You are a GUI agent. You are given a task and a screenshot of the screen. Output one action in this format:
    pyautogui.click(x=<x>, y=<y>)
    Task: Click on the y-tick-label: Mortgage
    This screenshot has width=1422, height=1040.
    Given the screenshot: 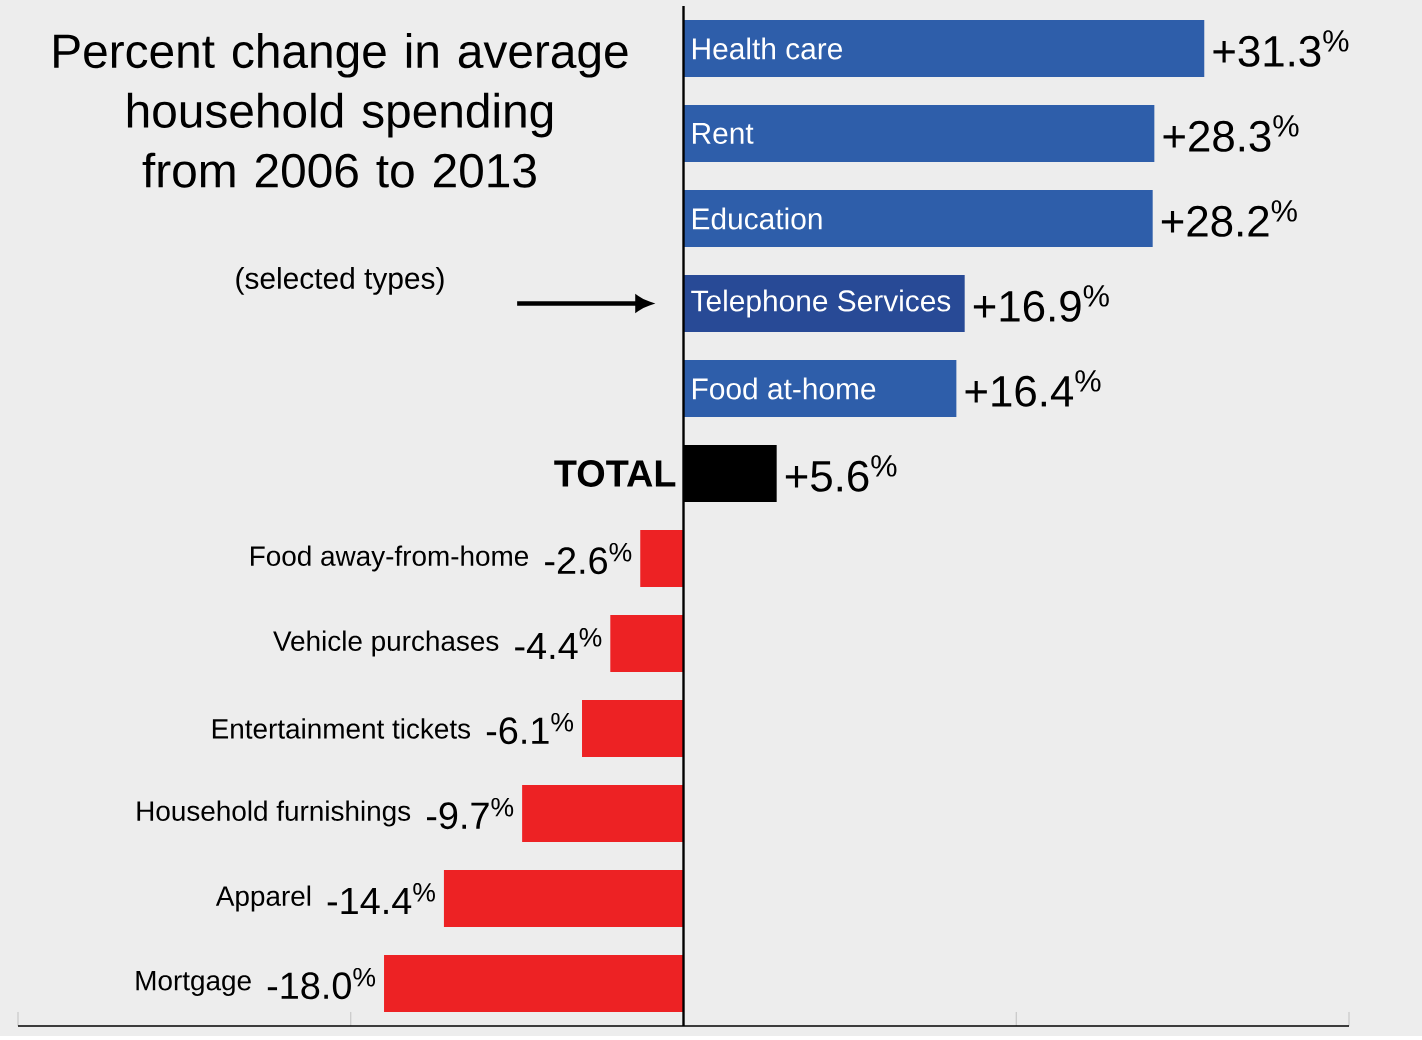 What is the action you would take?
    pyautogui.click(x=193, y=984)
    